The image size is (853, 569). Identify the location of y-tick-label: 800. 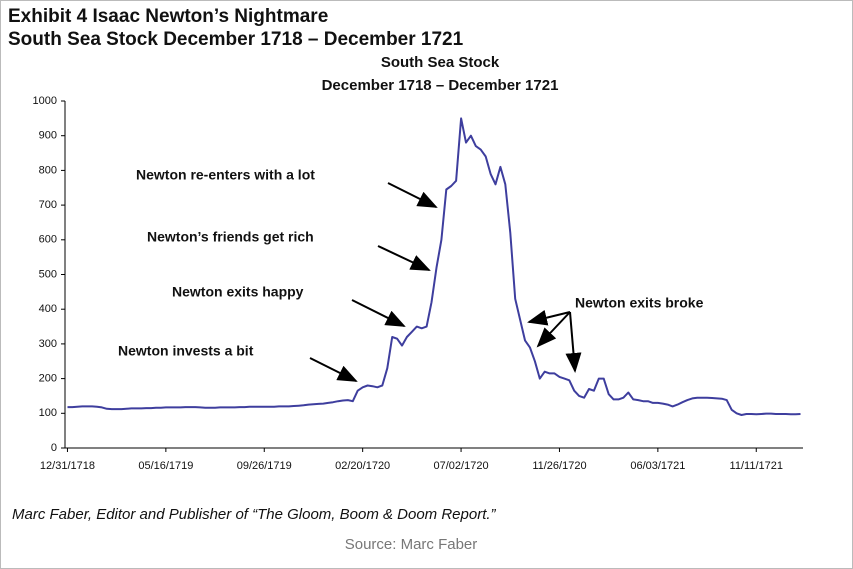
(48, 170).